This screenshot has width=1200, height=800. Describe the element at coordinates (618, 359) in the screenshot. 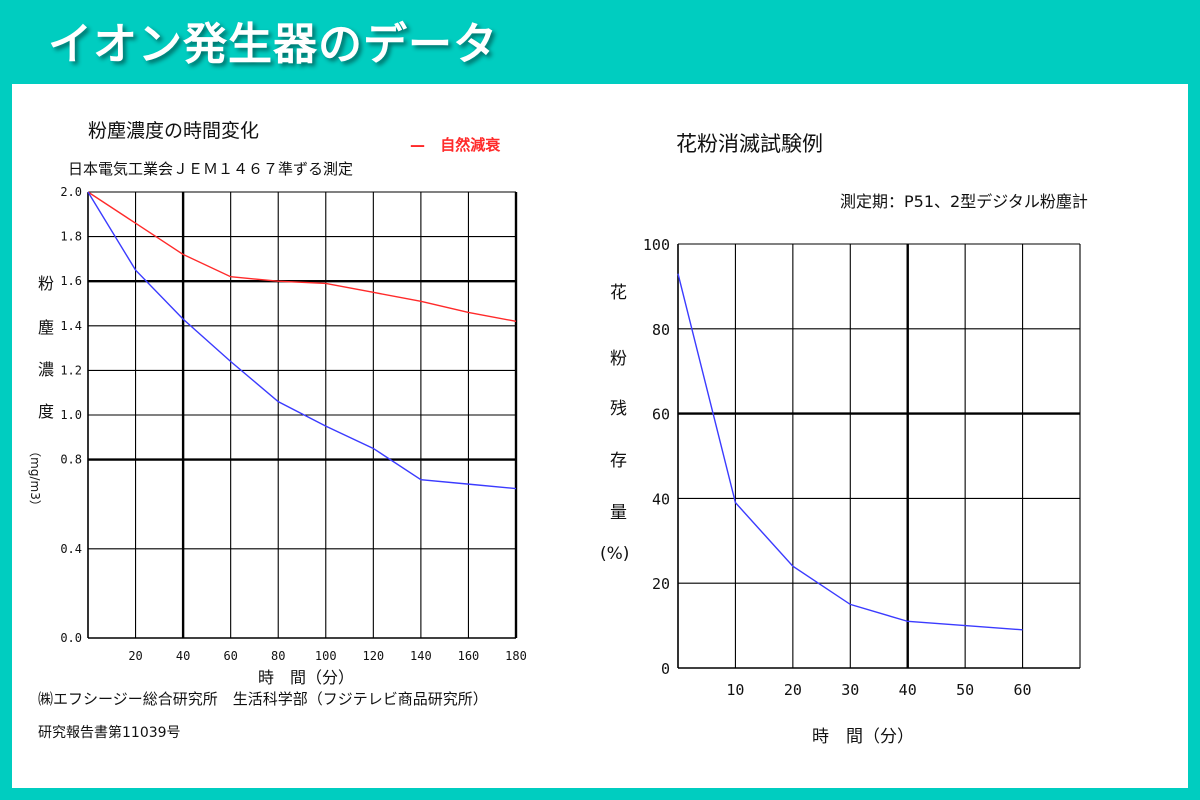

I see `right-y-char-1: 粉` at that location.